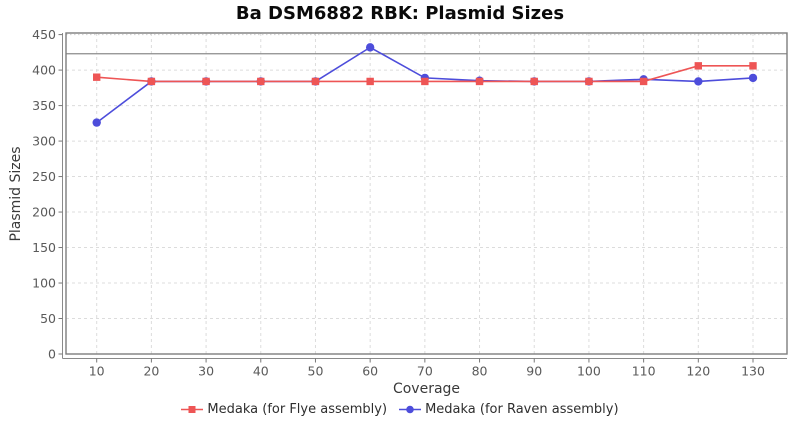 Image resolution: width=800 pixels, height=430 pixels. Describe the element at coordinates (698, 371) in the screenshot. I see `x-tick-label: 120` at that location.